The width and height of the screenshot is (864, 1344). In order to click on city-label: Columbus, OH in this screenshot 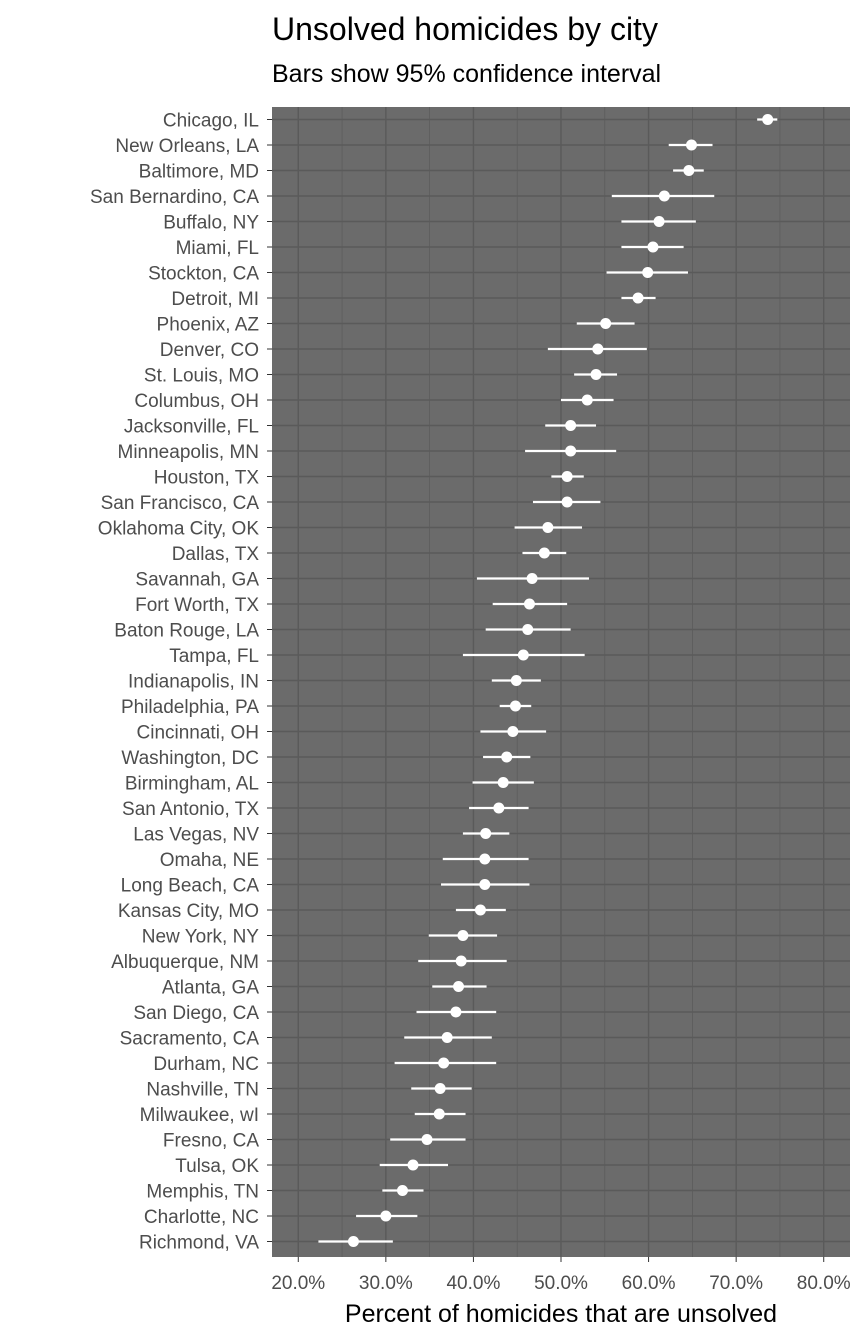, I will do `click(196, 401)`.